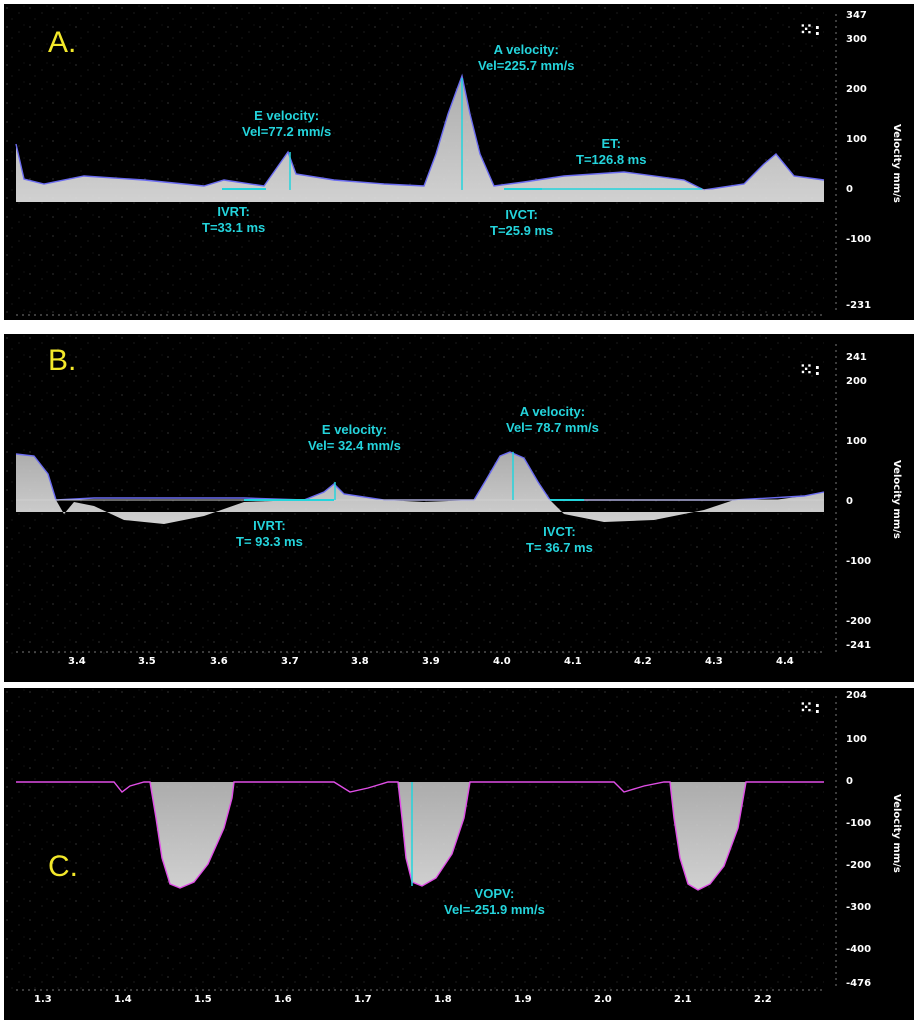 The height and width of the screenshot is (1023, 917). Describe the element at coordinates (859, 907) in the screenshot. I see `y-tick: -300` at that location.